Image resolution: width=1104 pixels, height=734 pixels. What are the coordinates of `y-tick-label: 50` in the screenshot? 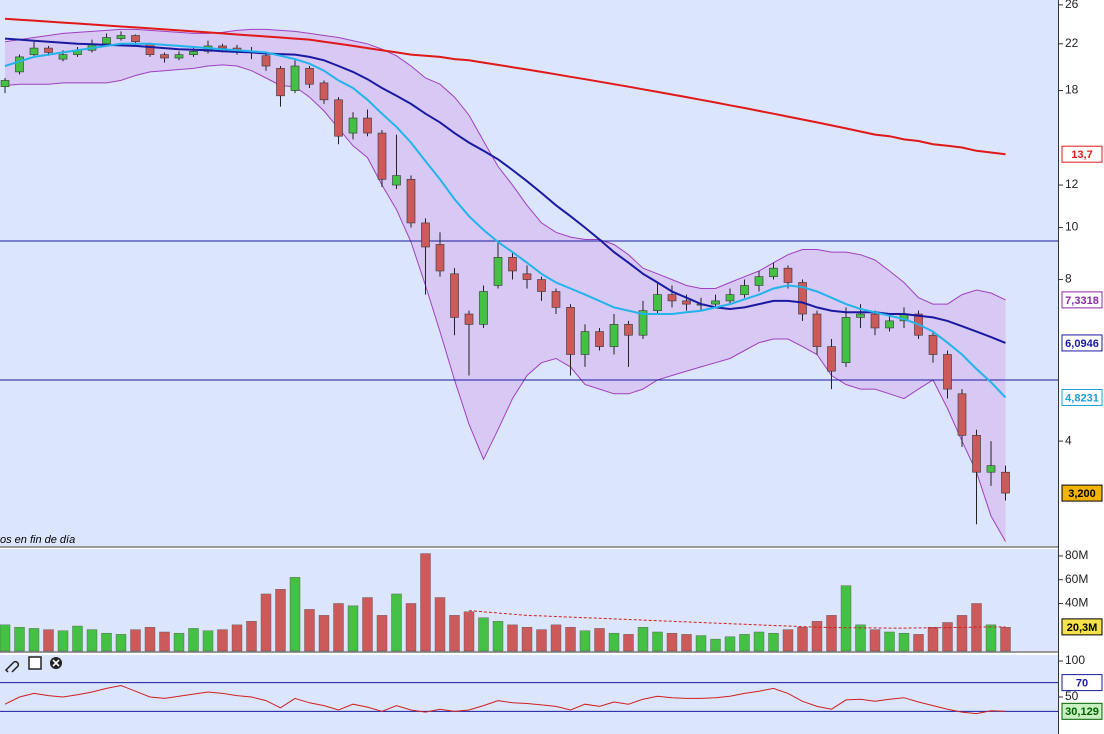 It's located at (1072, 696).